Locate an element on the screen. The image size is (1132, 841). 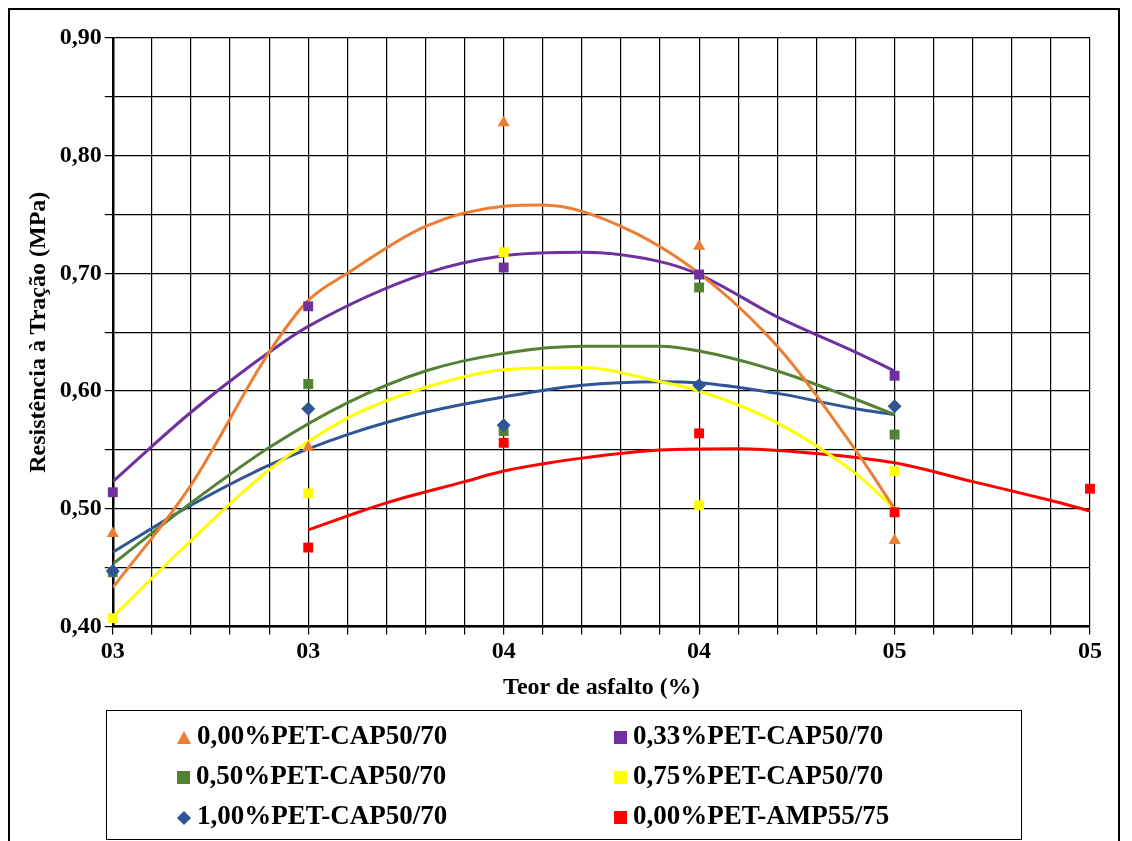
y-tick-label: 0,90 is located at coordinates (80, 36).